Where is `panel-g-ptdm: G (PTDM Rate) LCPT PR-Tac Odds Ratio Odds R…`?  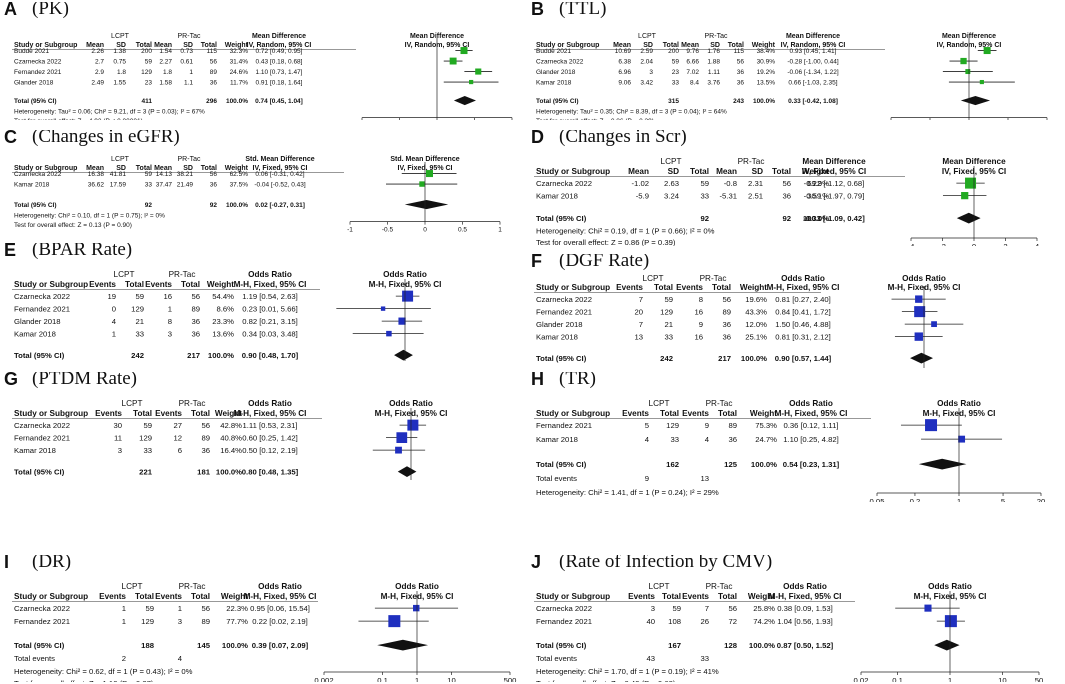
panel-g-ptdm: G (PTDM Rate) LCPT PR-Tac Odds Ratio Odds R… is located at coordinates (266, 426).